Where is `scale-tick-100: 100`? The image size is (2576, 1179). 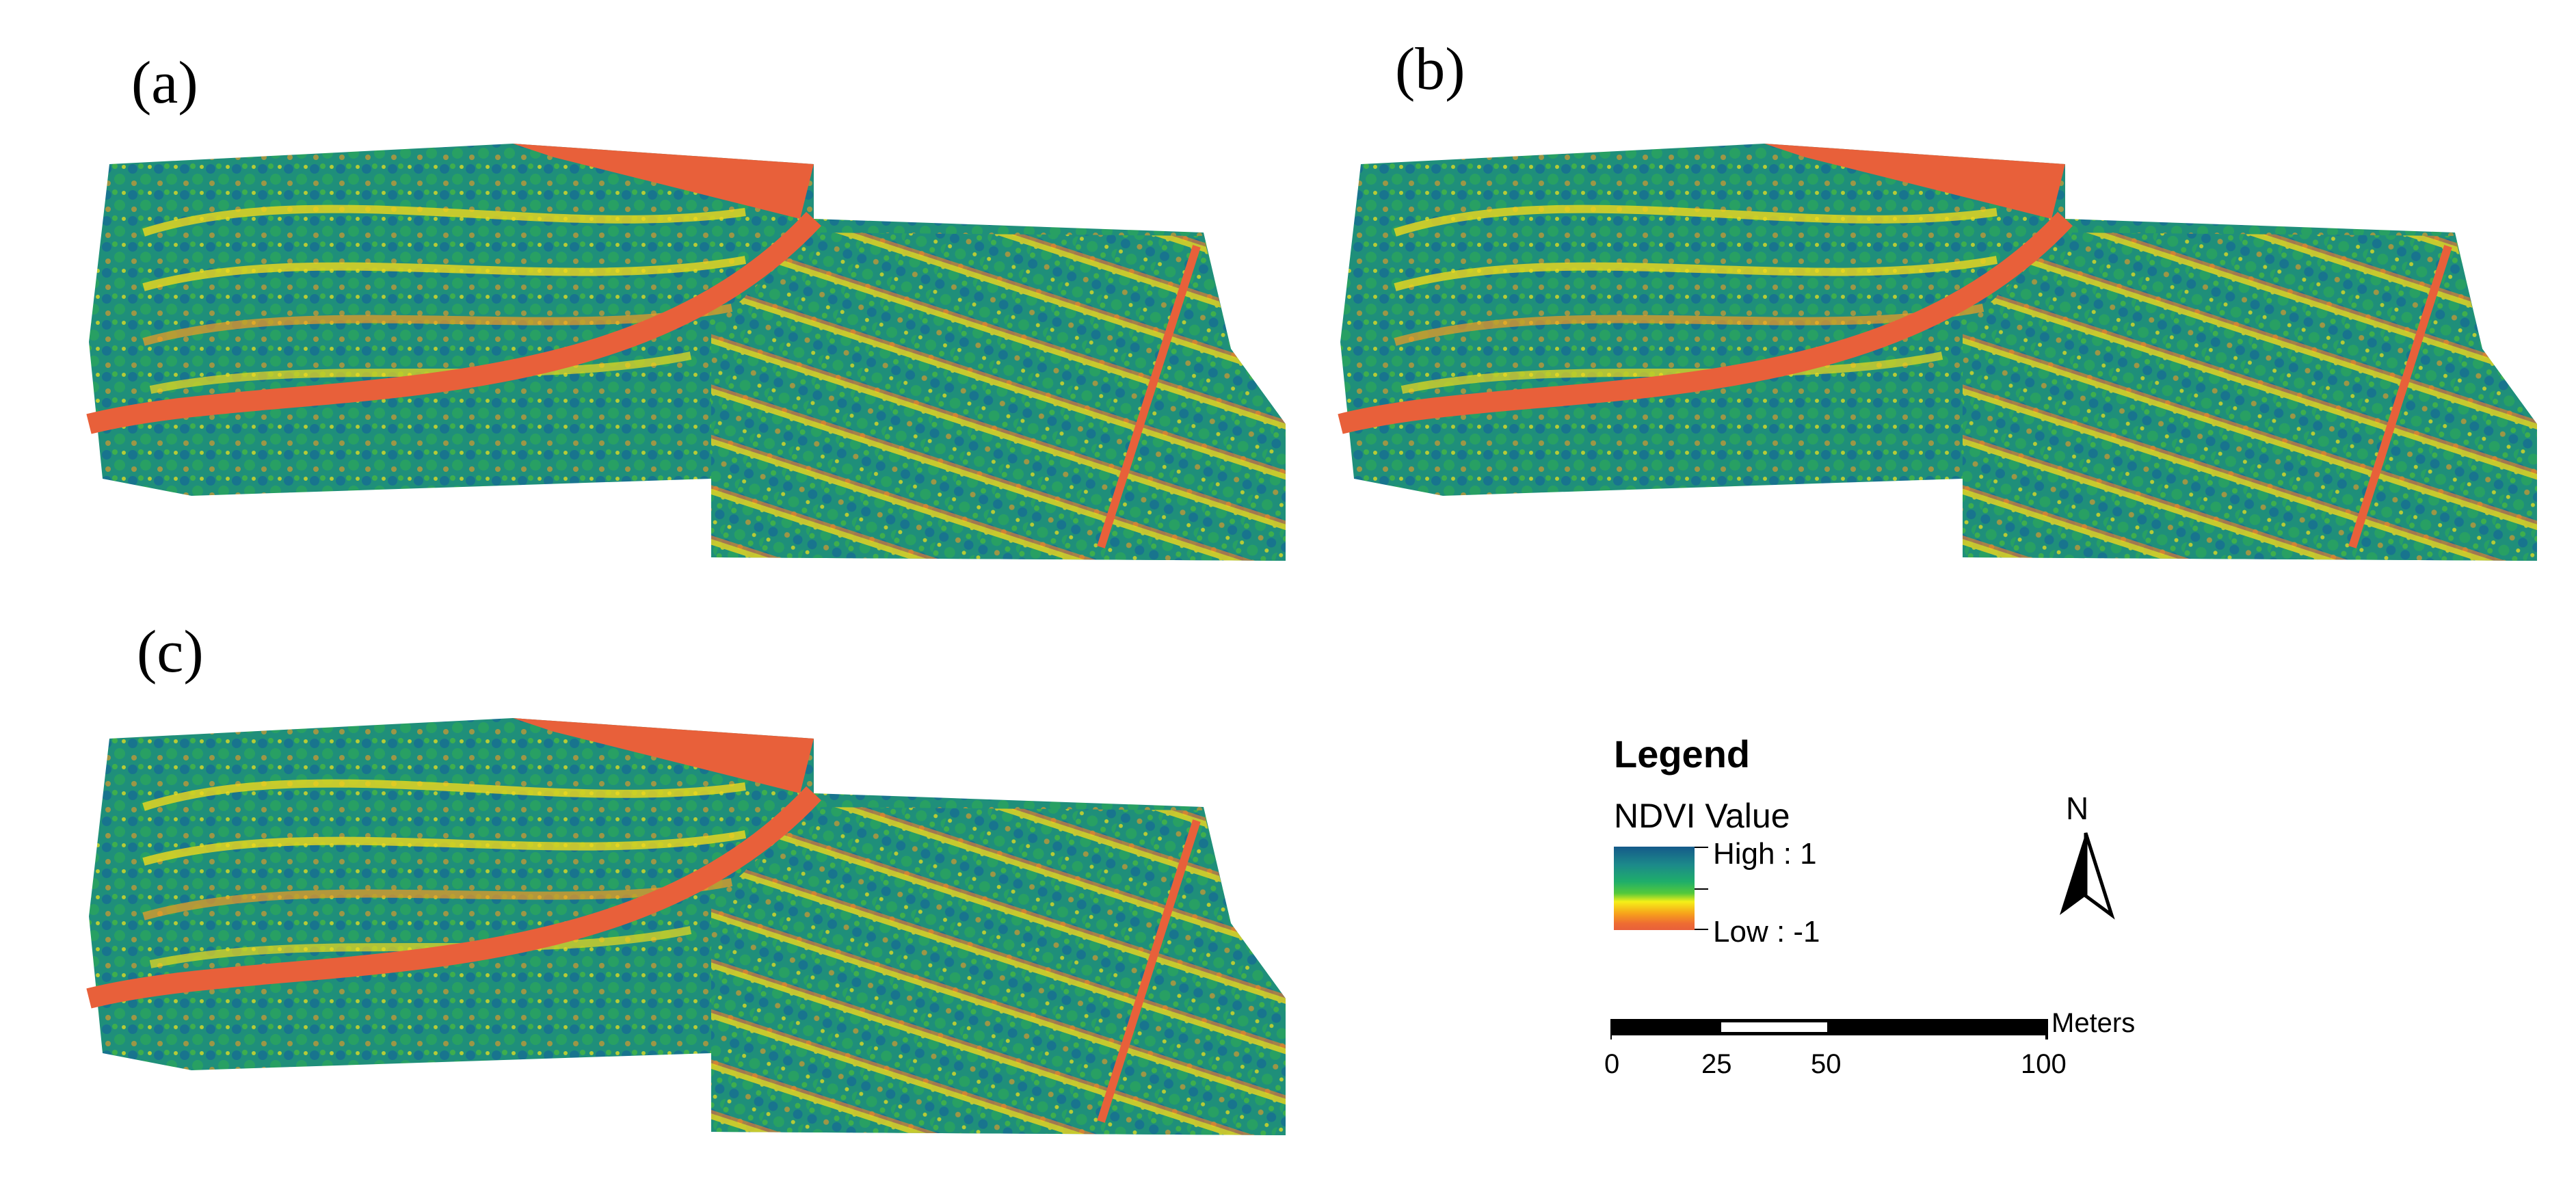 scale-tick-100: 100 is located at coordinates (2044, 1064).